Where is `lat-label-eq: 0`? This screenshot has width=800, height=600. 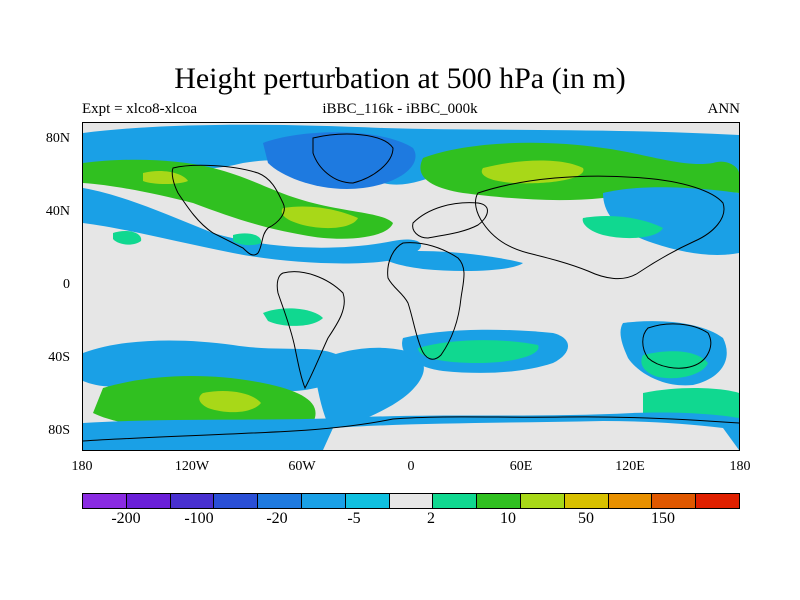
lat-label-eq: 0 is located at coordinates (66, 284).